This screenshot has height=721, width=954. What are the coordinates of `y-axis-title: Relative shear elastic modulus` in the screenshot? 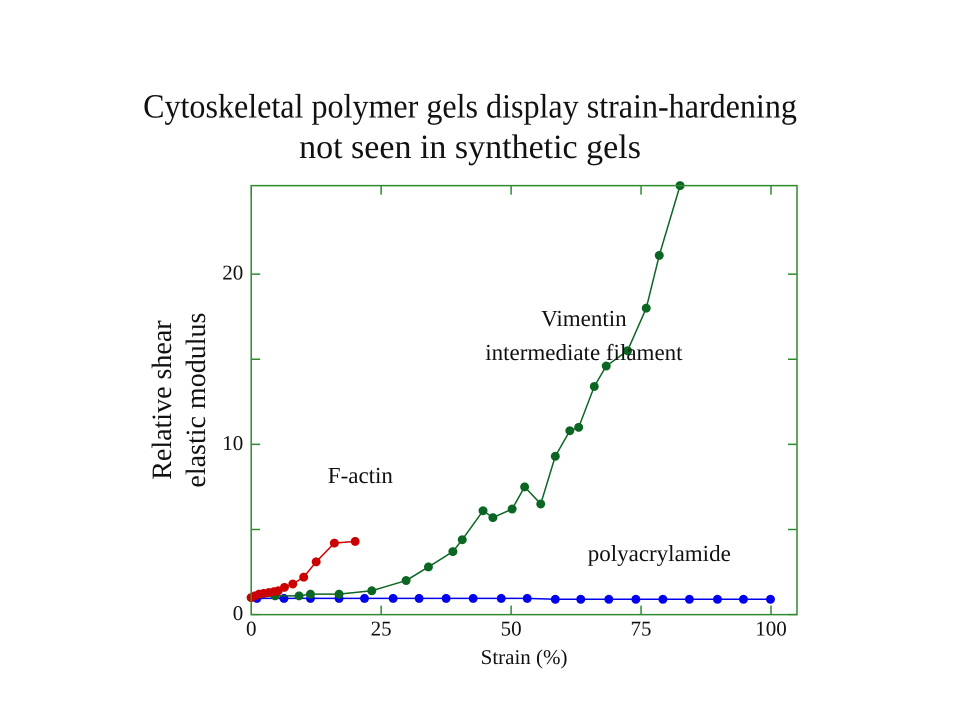 It's located at (179, 400).